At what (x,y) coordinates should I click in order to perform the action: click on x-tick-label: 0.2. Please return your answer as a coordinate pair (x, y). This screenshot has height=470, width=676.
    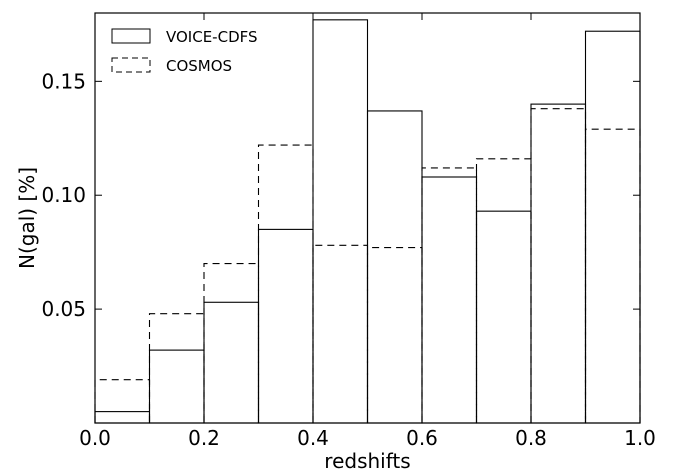
    Looking at the image, I should click on (204, 438).